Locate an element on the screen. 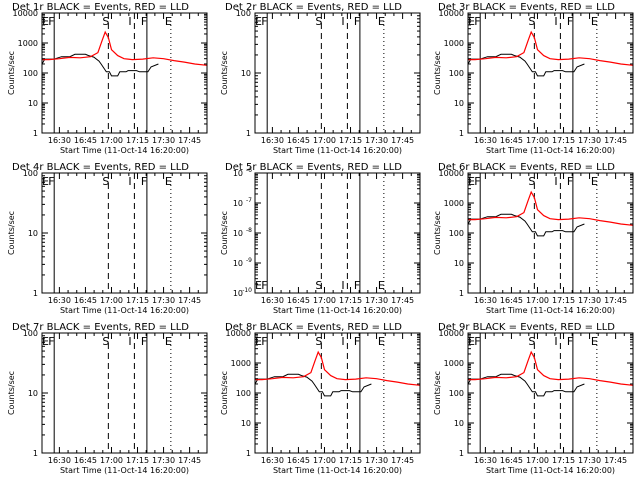 This screenshot has width=640, height=484. panel-title: Det 9r BLACK = Events, RED = LLD is located at coordinates (526, 327).